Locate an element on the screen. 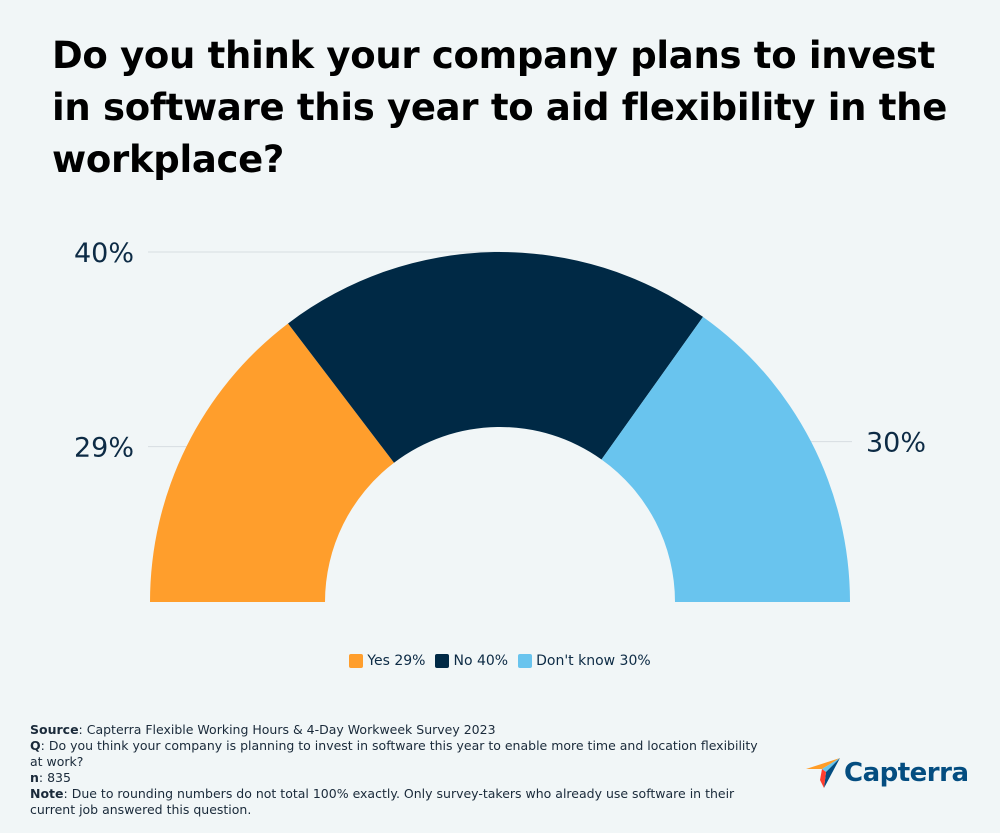  capterra-logo-text: Capterra is located at coordinates (906, 773).